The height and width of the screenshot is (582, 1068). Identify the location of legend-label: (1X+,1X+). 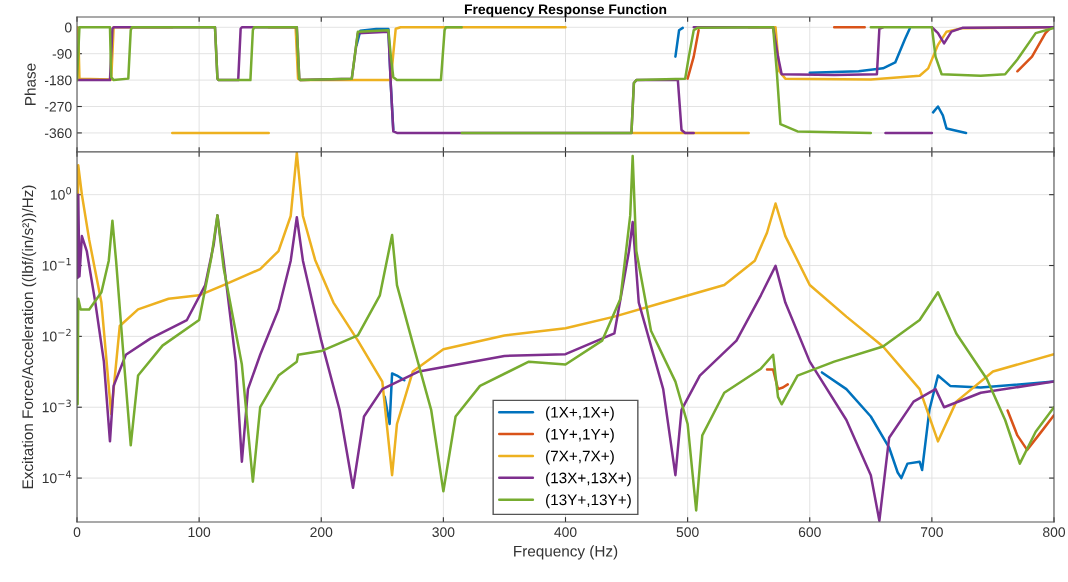
(580, 413).